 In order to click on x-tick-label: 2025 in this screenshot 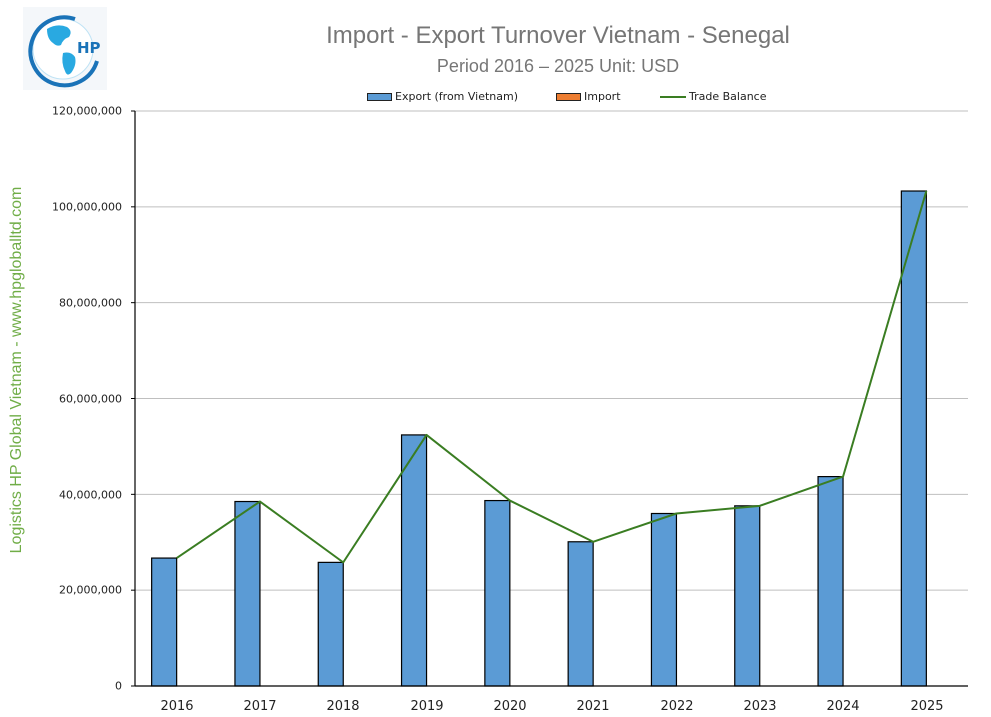, I will do `click(927, 706)`.